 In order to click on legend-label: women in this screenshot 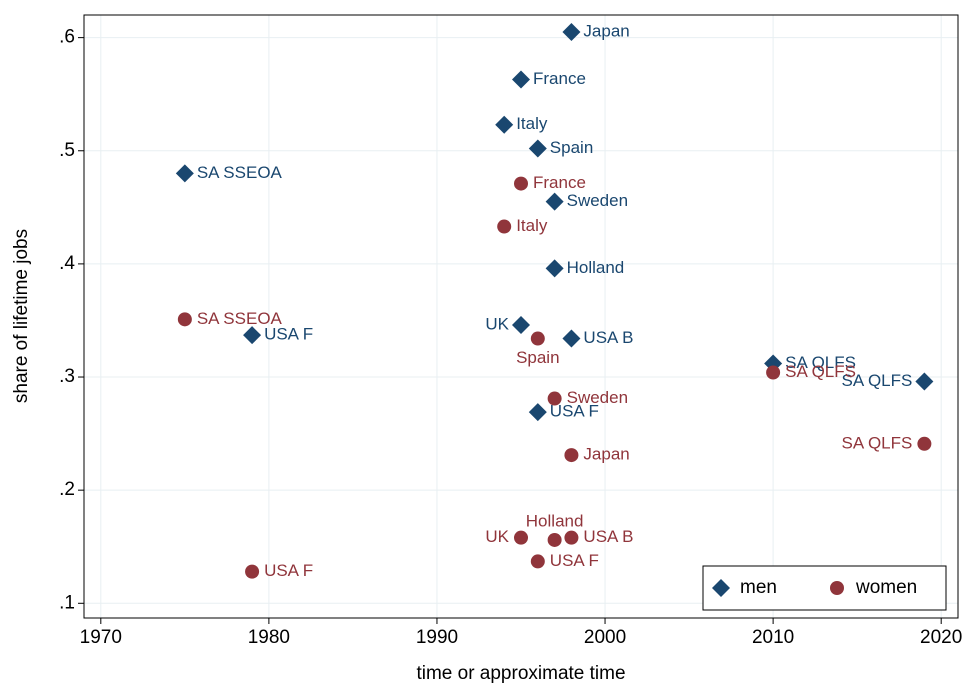, I will do `click(886, 587)`.